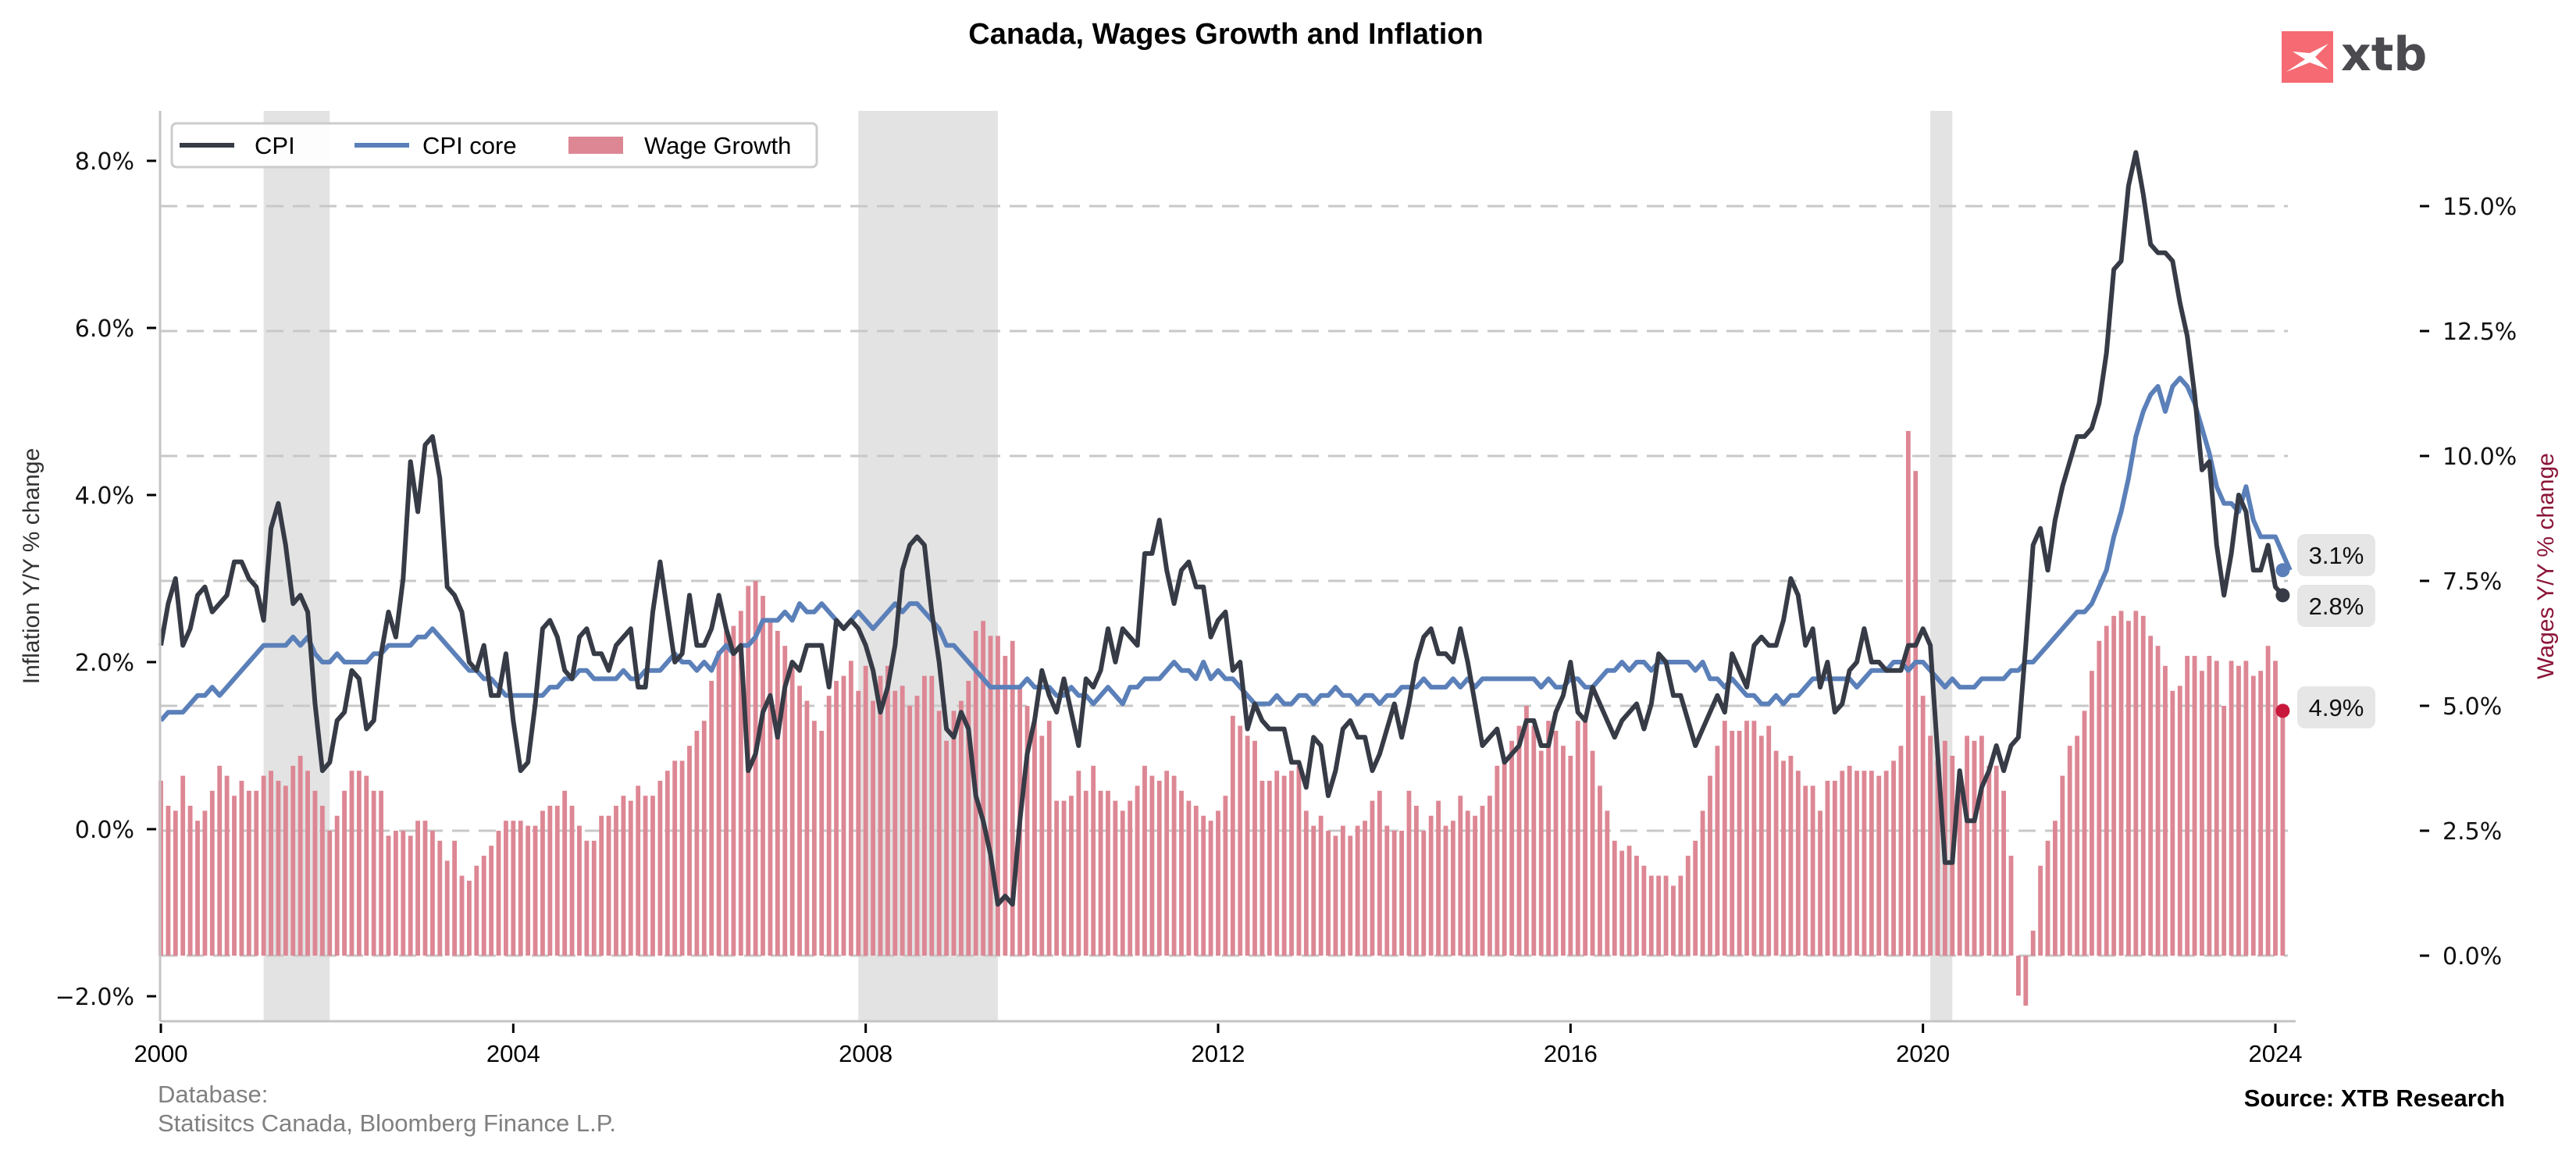  Describe the element at coordinates (2336, 606) in the screenshot. I see `end-value-badge` at that location.